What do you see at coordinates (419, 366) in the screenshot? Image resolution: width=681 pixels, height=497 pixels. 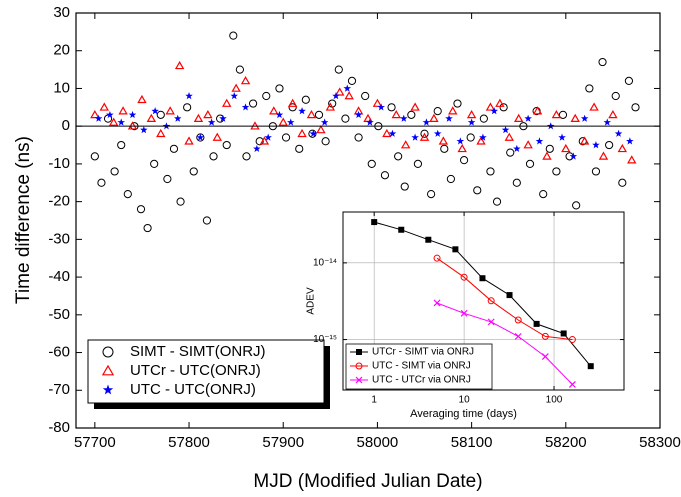 I see `inset-legend` at bounding box center [419, 366].